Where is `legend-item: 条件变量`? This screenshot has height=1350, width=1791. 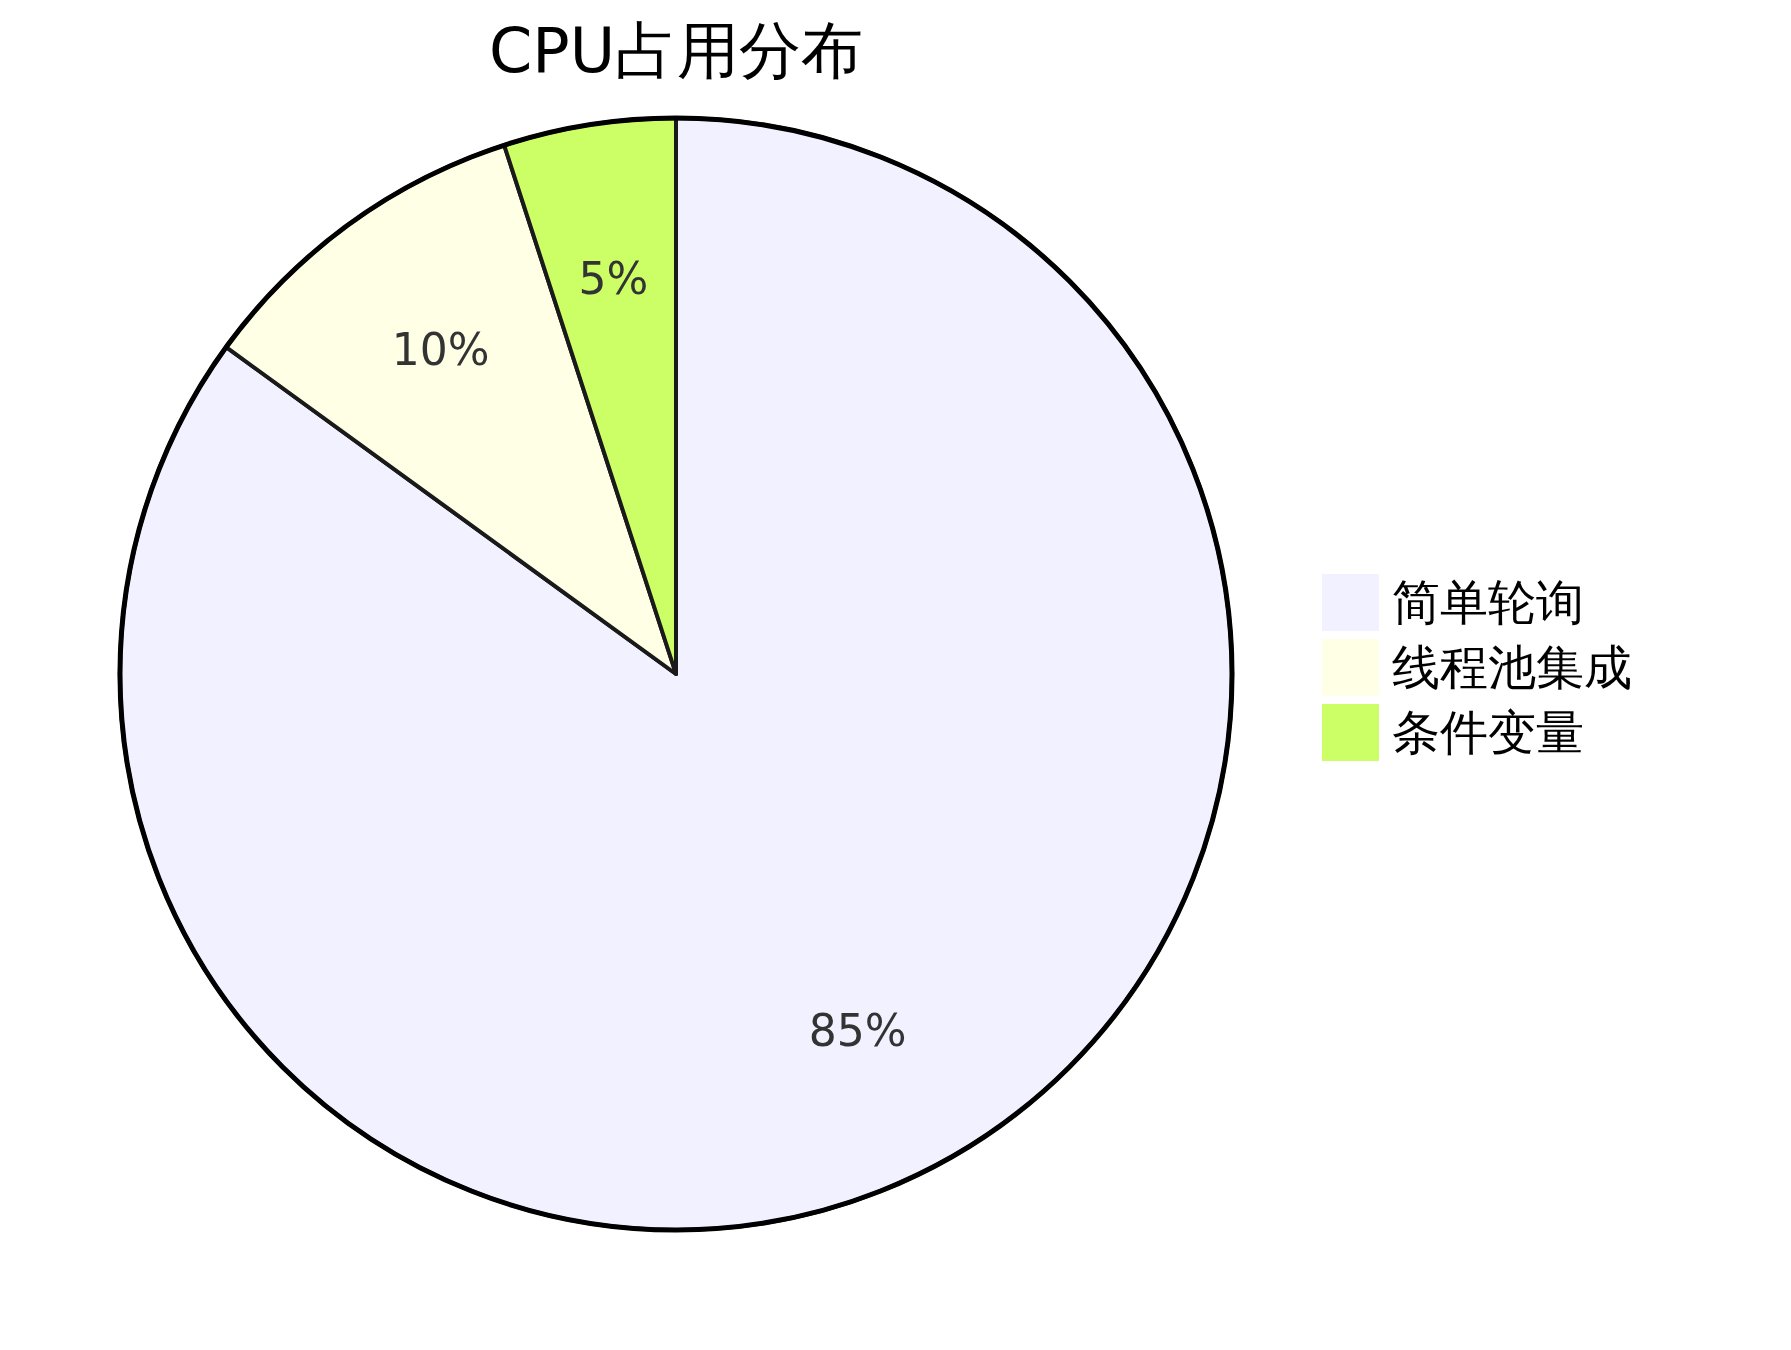 legend-item: 条件变量 is located at coordinates (1453, 732).